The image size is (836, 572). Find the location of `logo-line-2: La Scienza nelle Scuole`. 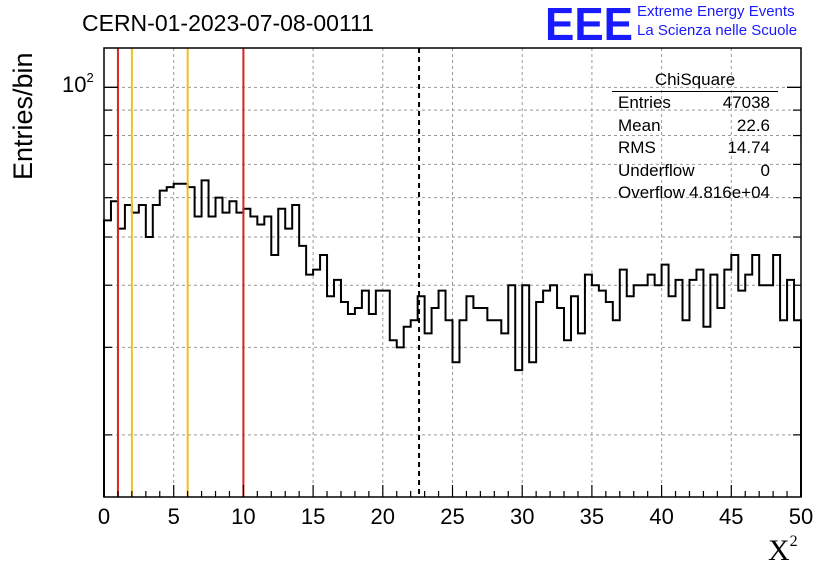

logo-line-2: La Scienza nelle Scuole is located at coordinates (717, 30).